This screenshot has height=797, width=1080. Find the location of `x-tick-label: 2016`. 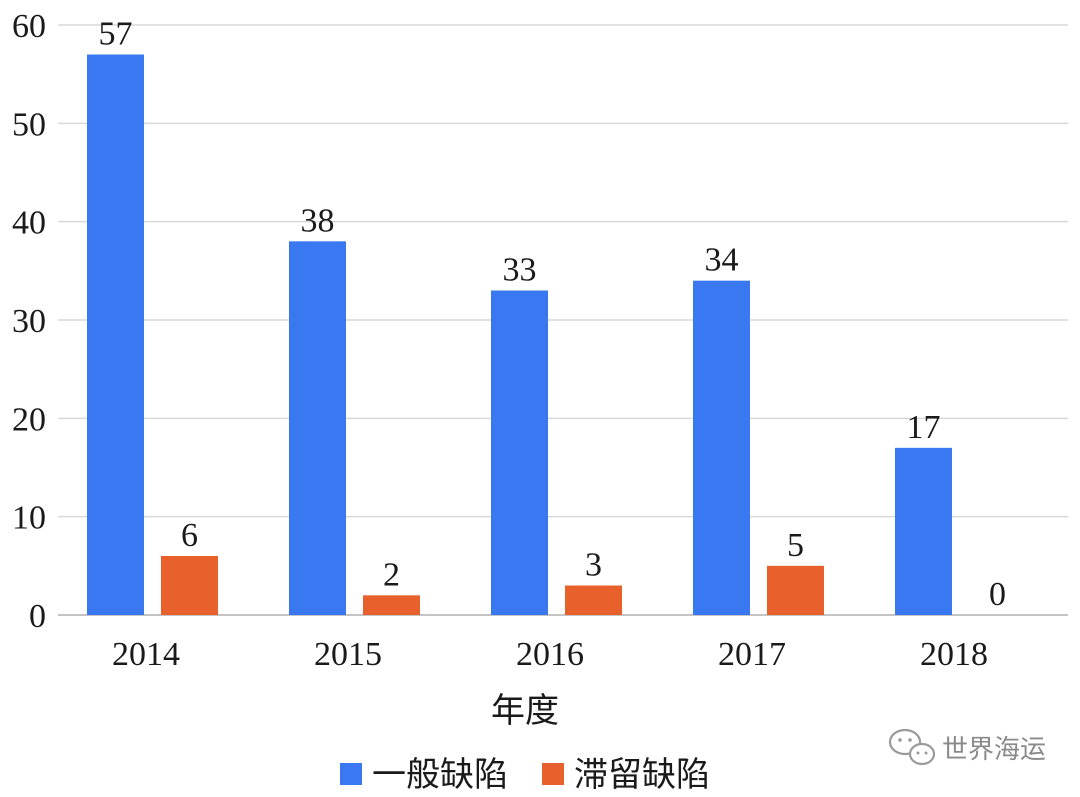

x-tick-label: 2016 is located at coordinates (550, 654).